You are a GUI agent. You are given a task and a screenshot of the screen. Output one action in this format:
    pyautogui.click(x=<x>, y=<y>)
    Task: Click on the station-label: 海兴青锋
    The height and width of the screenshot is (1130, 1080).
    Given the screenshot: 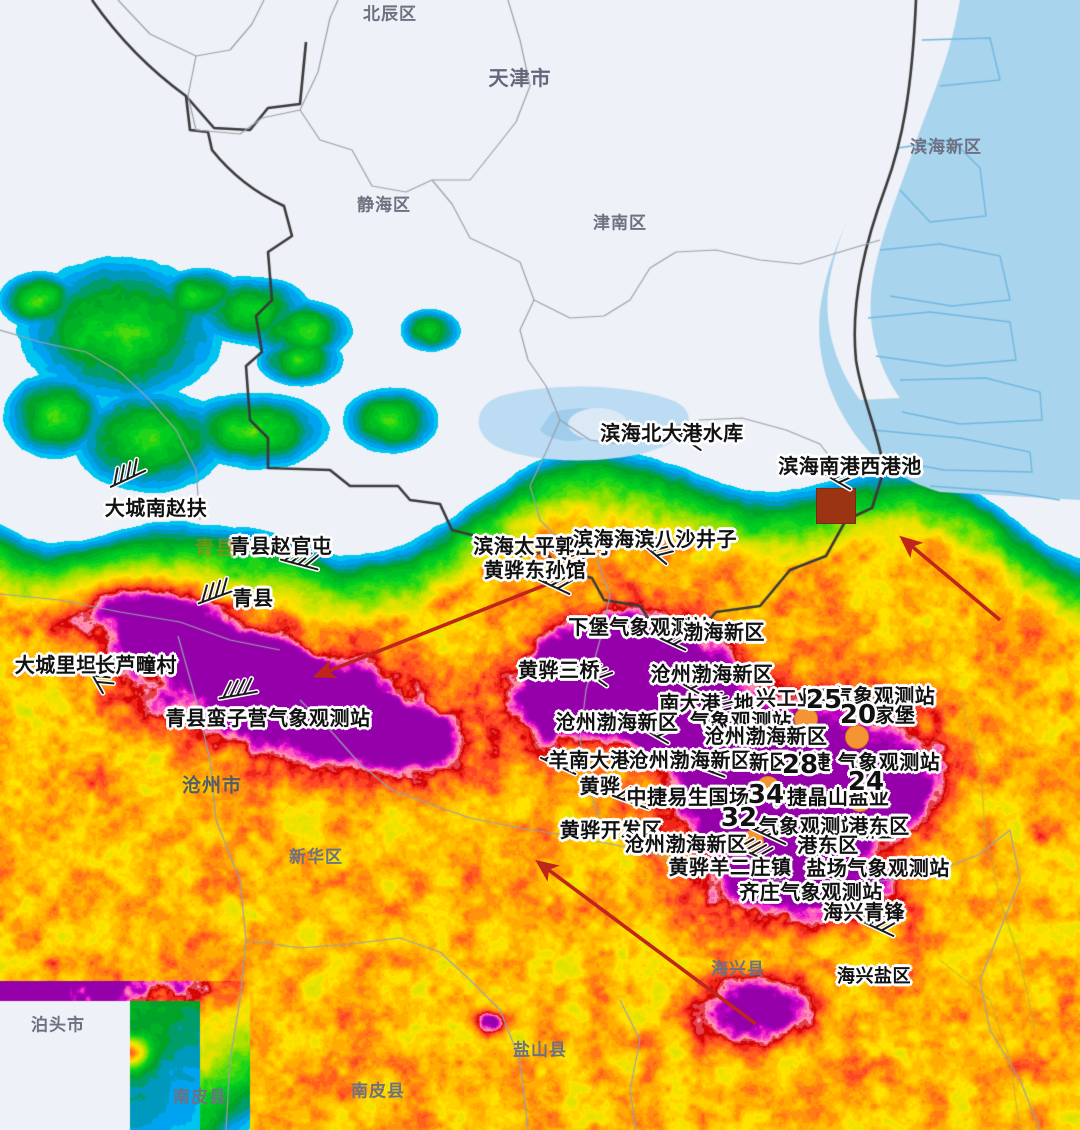 What is the action you would take?
    pyautogui.click(x=864, y=912)
    